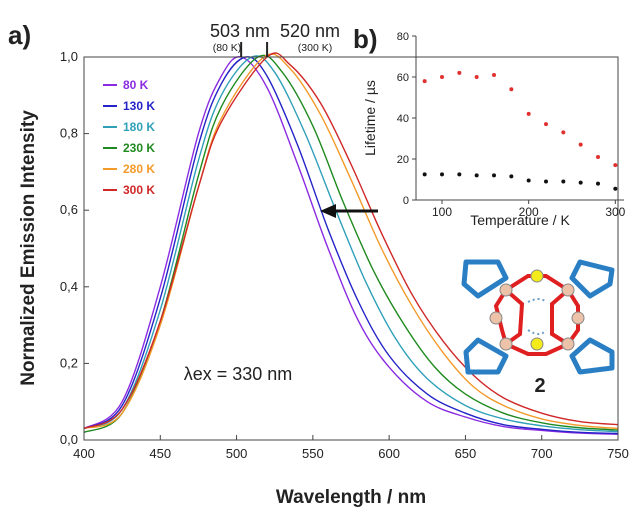  I want to click on x-tick-label: 400, so click(84, 453).